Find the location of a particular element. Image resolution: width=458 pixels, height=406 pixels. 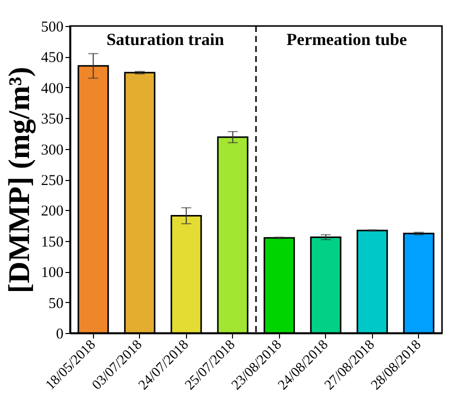

y-tick-label: 350 is located at coordinates (52, 120).